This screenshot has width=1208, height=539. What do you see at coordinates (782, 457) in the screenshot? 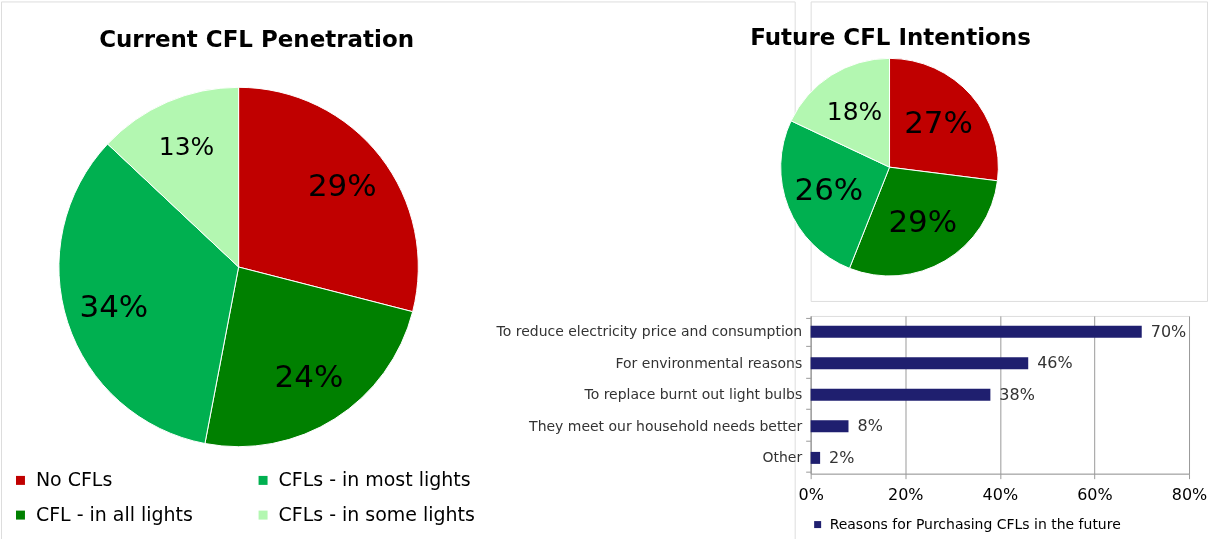
I see `y-tick-label: Other` at bounding box center [782, 457].